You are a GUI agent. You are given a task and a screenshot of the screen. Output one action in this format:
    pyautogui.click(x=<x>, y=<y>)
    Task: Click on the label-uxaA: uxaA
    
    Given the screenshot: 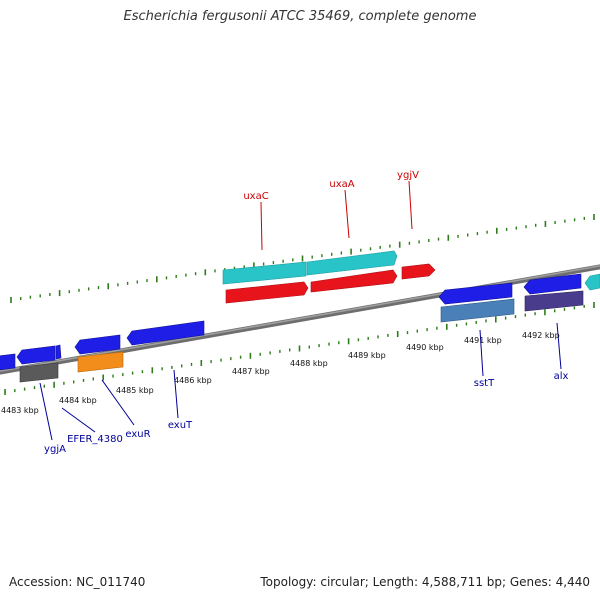 What is the action you would take?
    pyautogui.click(x=341, y=184)
    